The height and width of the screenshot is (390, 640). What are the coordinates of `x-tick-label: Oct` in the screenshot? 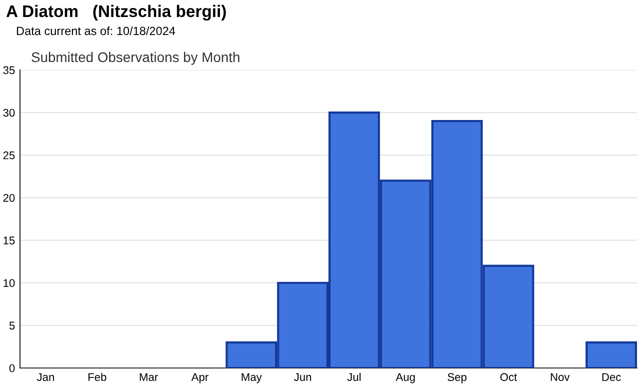 It's located at (509, 377).